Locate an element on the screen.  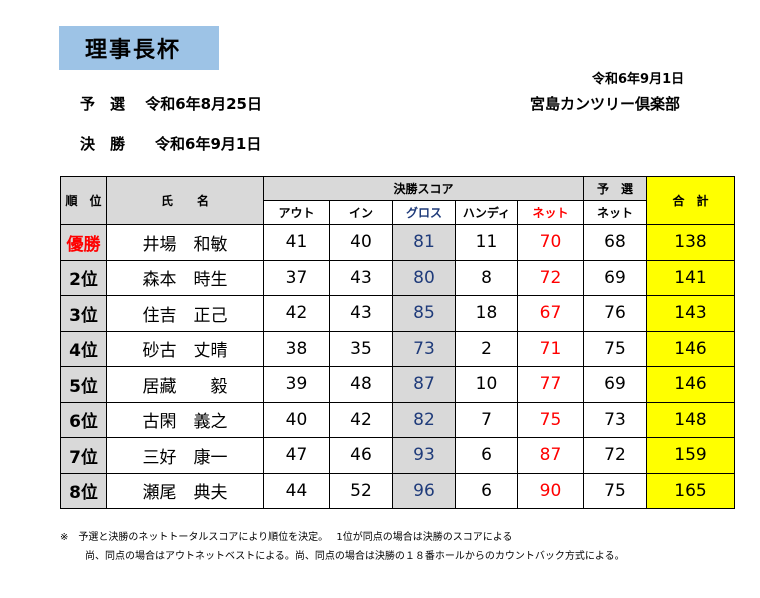
name-header: 氏 名 is located at coordinates (185, 200).